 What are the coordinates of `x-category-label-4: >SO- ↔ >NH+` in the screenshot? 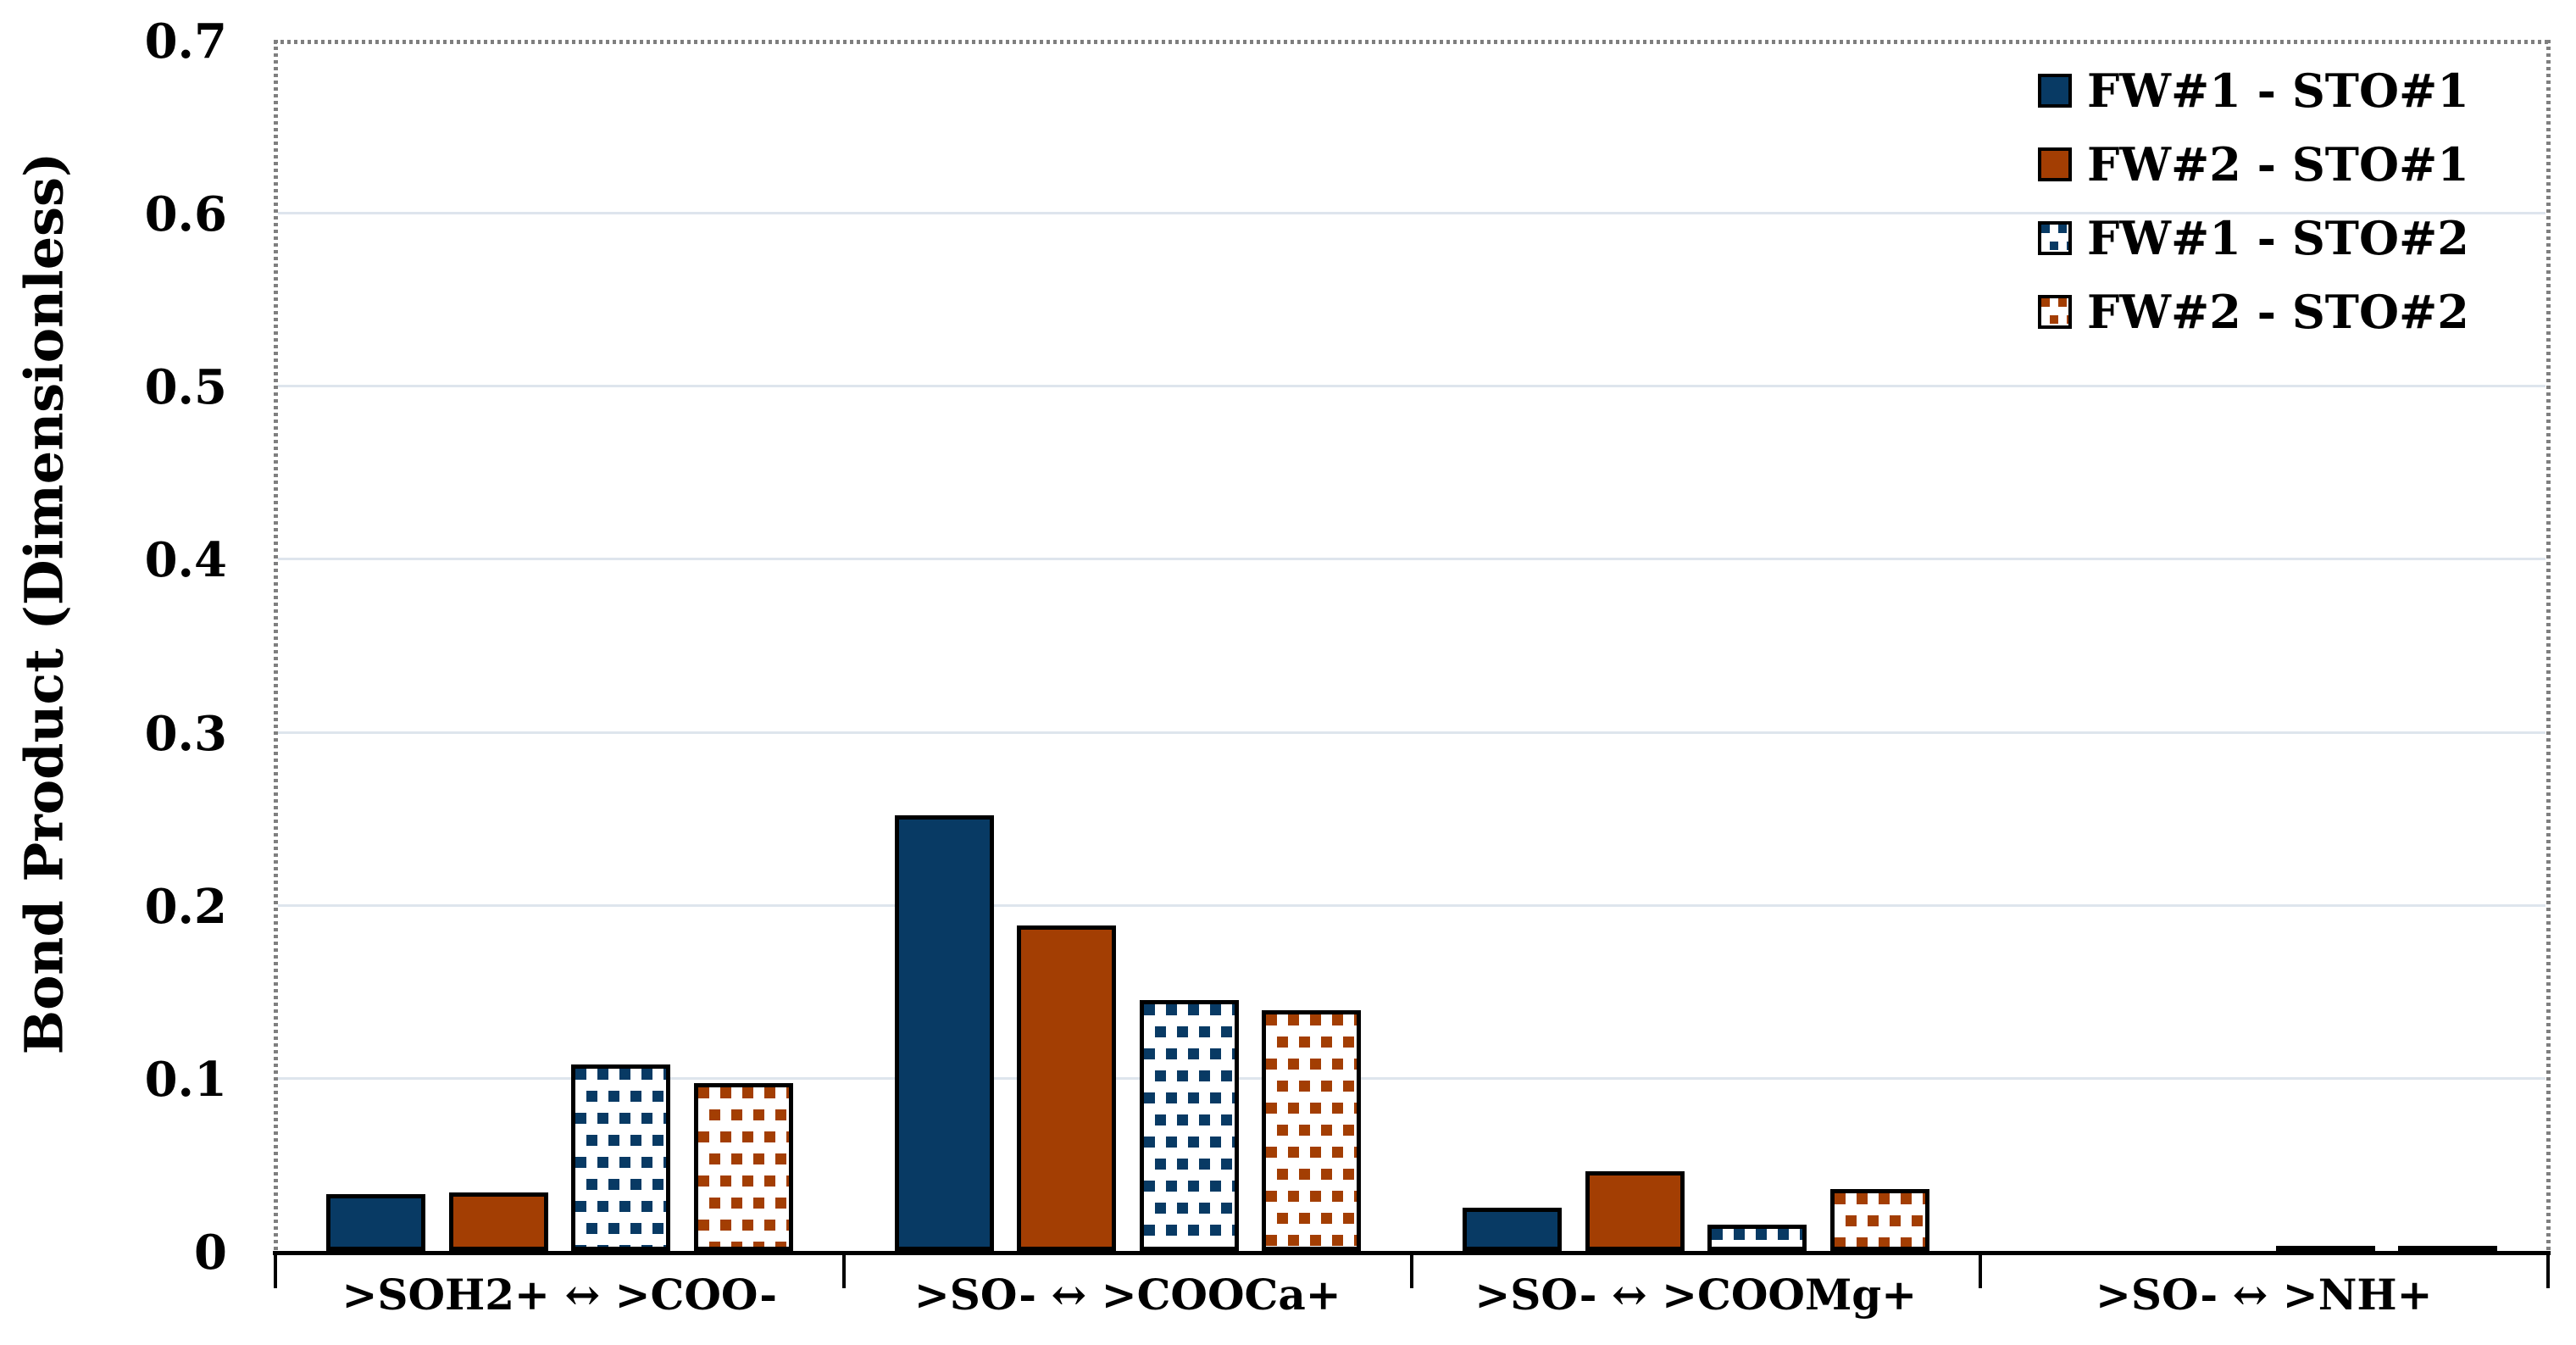 It's located at (2264, 1295).